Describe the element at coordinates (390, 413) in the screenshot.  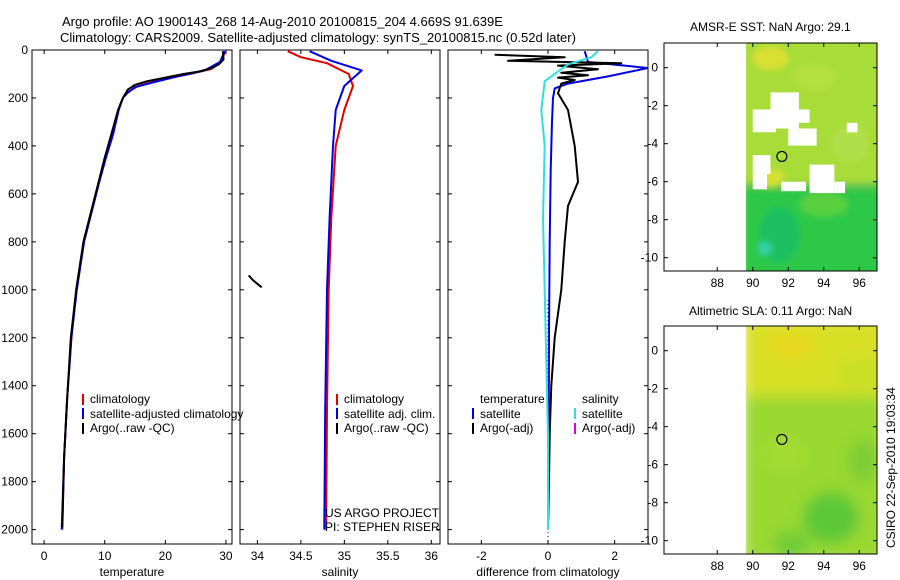
I see `legend-label: satellite adj. clim.` at that location.